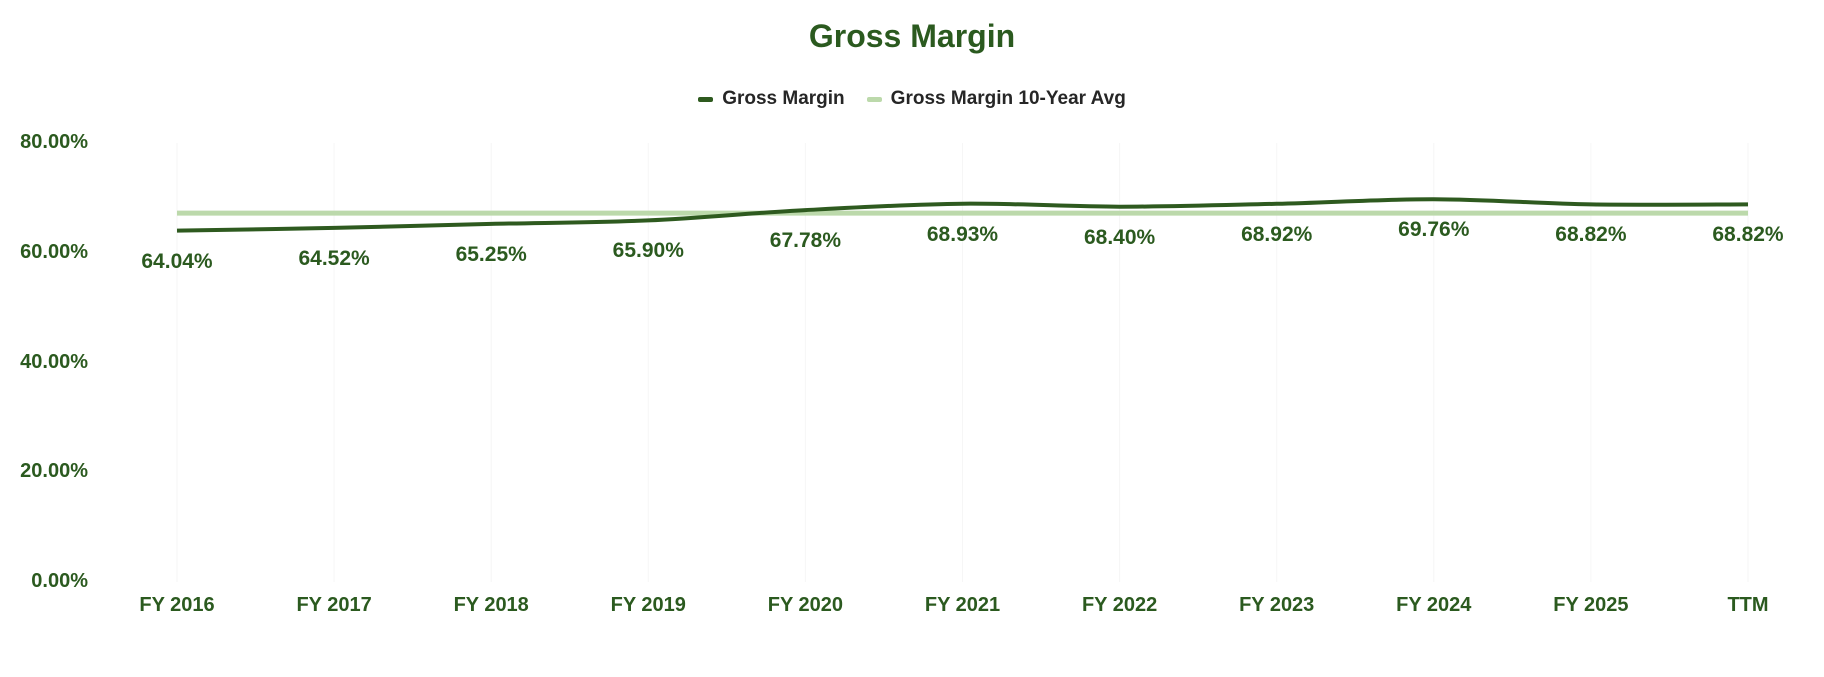 This screenshot has width=1824, height=677. What do you see at coordinates (874, 99) in the screenshot?
I see `avg-legend-marker-icon` at bounding box center [874, 99].